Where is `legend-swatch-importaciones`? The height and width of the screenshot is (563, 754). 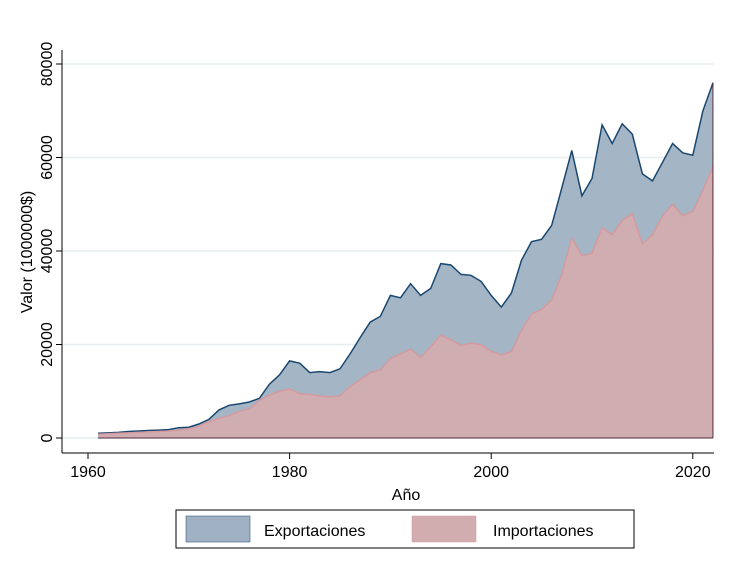
legend-swatch-importaciones is located at coordinates (444, 529).